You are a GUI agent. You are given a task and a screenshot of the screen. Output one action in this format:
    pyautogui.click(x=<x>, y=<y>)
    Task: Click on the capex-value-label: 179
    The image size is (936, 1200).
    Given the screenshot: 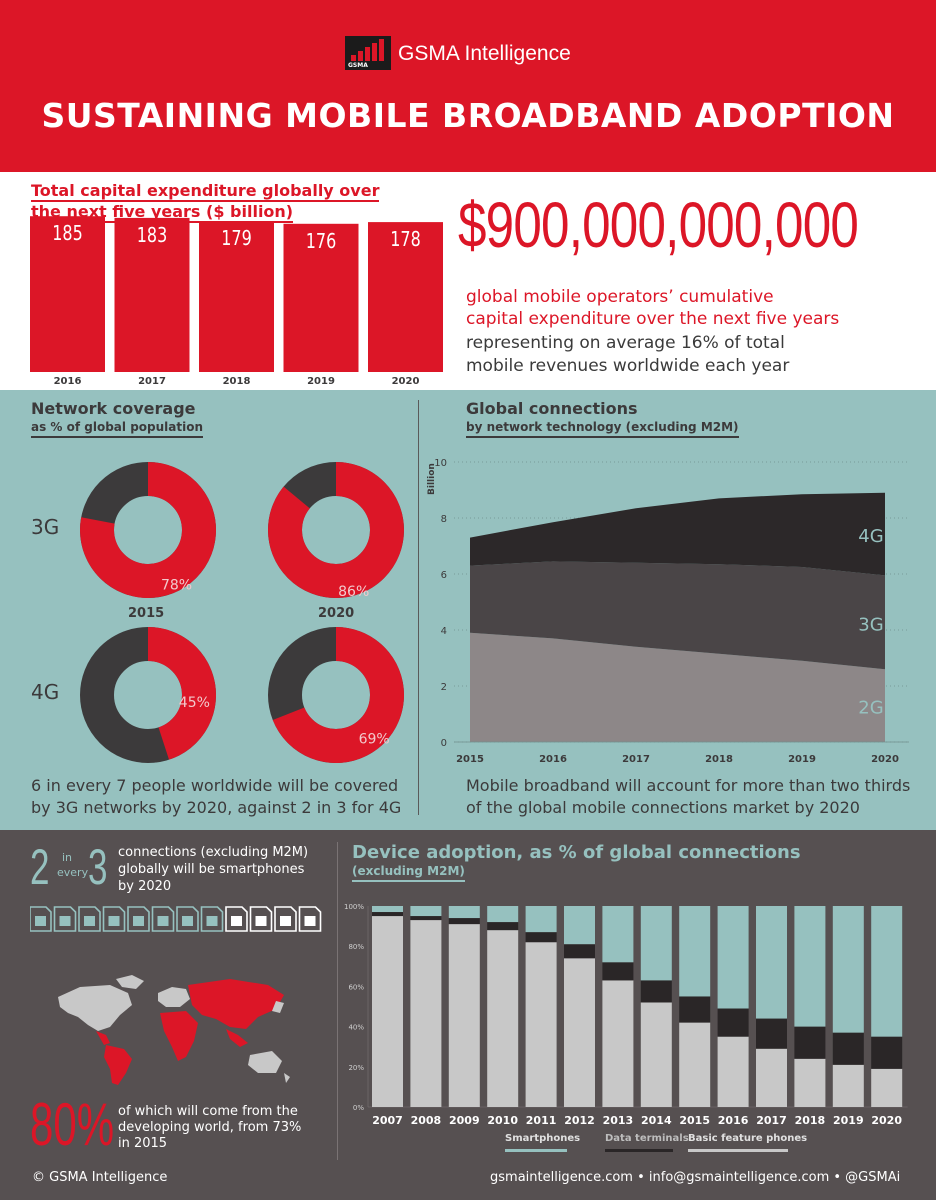 What is the action you would take?
    pyautogui.click(x=236, y=239)
    